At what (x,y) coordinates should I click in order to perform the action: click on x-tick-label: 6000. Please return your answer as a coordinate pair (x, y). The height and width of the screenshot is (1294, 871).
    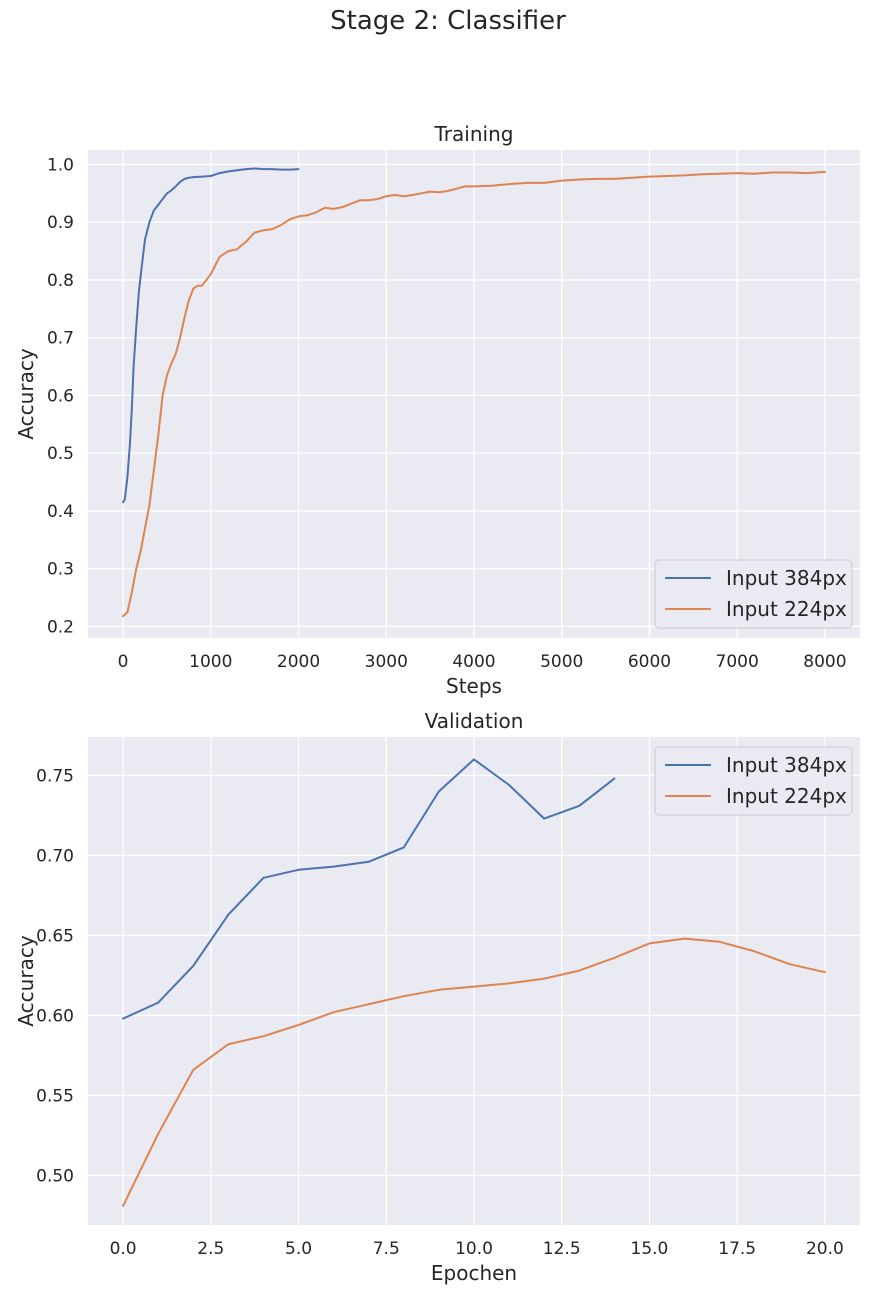
    Looking at the image, I should click on (649, 662).